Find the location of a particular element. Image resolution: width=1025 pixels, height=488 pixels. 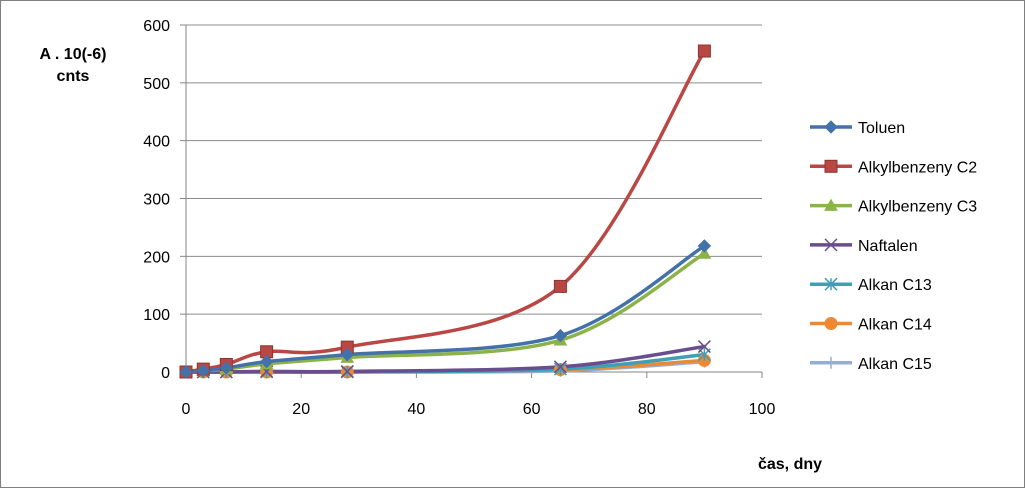

y-tick-label-2: 200 is located at coordinates (156, 257).